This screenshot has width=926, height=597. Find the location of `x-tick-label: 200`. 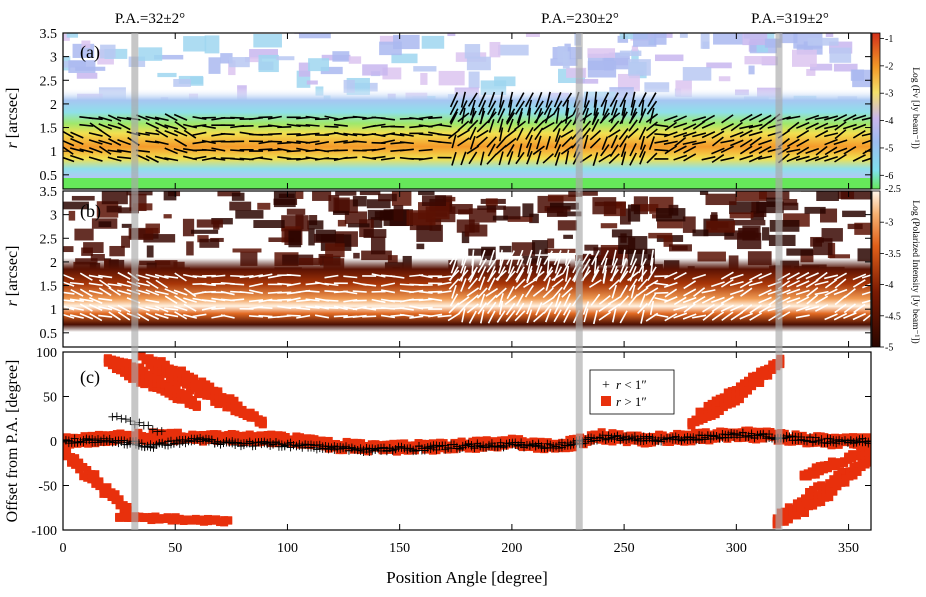

x-tick-label: 200 is located at coordinates (511, 548).